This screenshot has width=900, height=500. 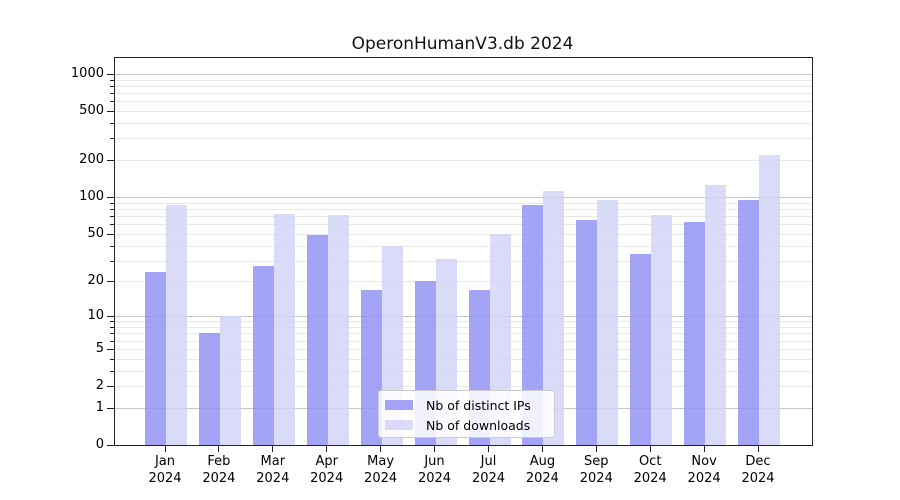 What do you see at coordinates (99, 444) in the screenshot?
I see `y-tick-label: 0` at bounding box center [99, 444].